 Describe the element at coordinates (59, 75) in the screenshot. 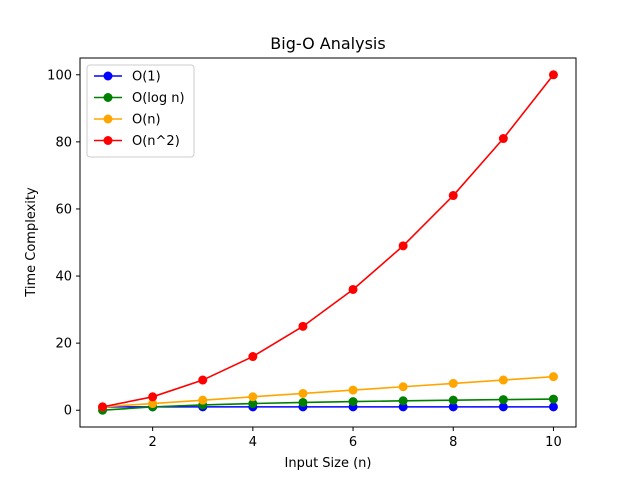

I see `y-tick-label: 100` at that location.